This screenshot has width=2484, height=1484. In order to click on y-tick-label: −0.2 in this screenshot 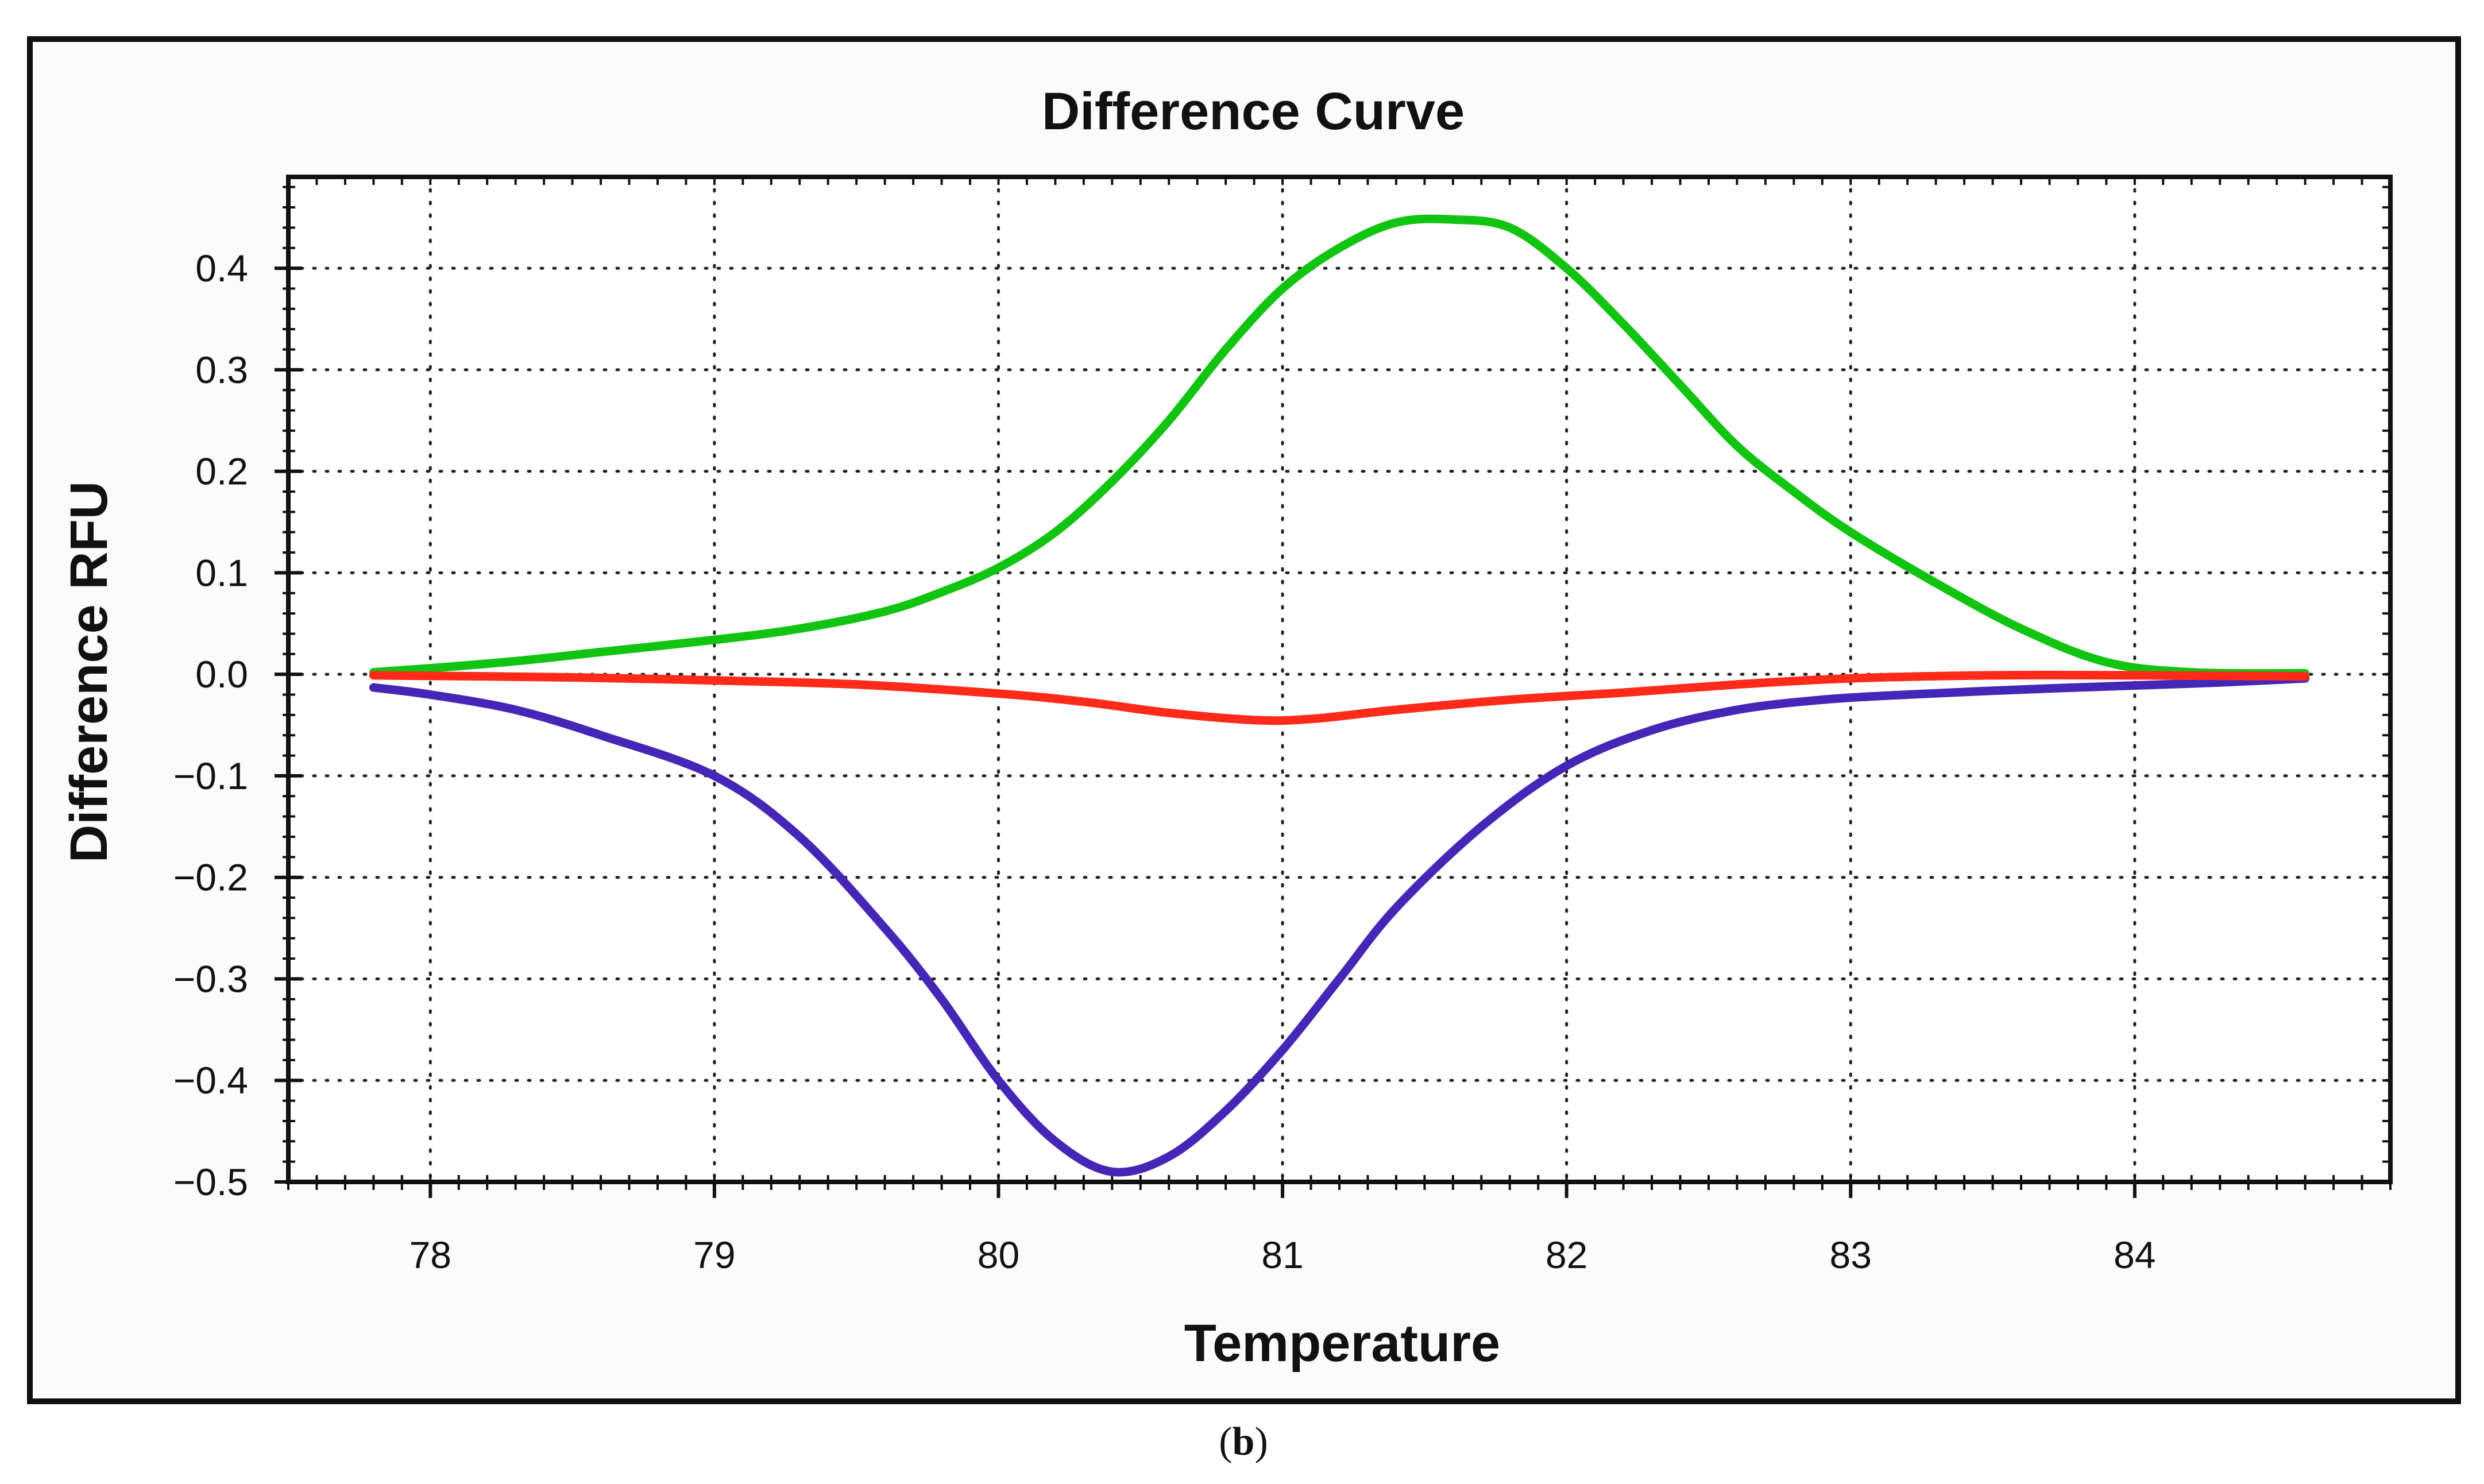, I will do `click(211, 877)`.